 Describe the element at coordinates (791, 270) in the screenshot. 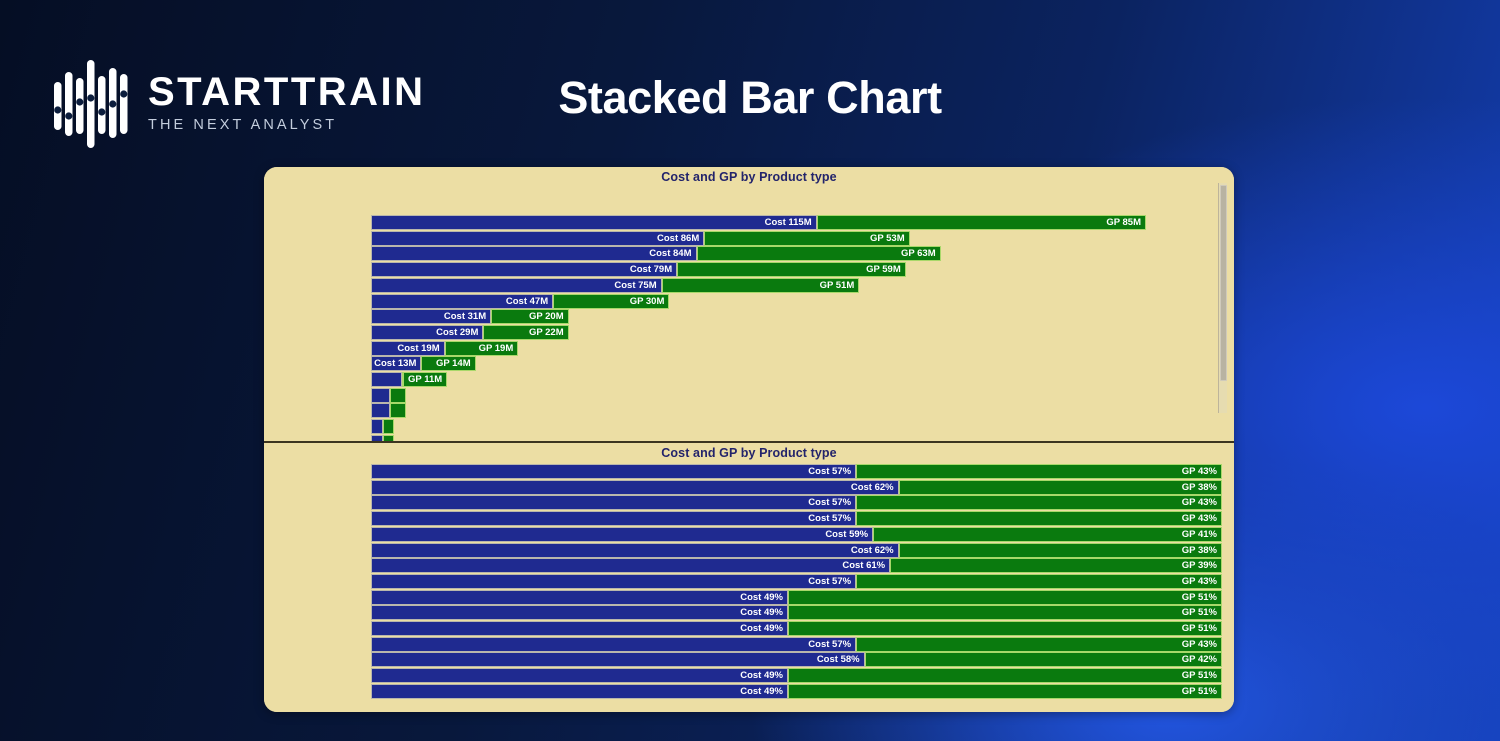

I see `bar-segment-gp: GP 59M` at that location.